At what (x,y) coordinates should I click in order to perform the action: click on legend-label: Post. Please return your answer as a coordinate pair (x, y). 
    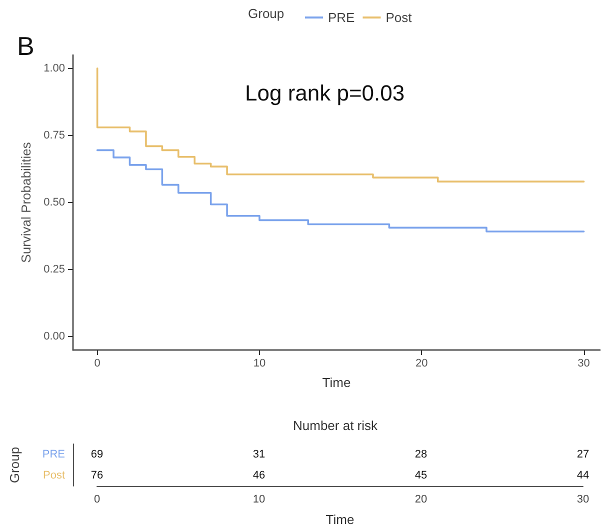
    Looking at the image, I should click on (399, 17).